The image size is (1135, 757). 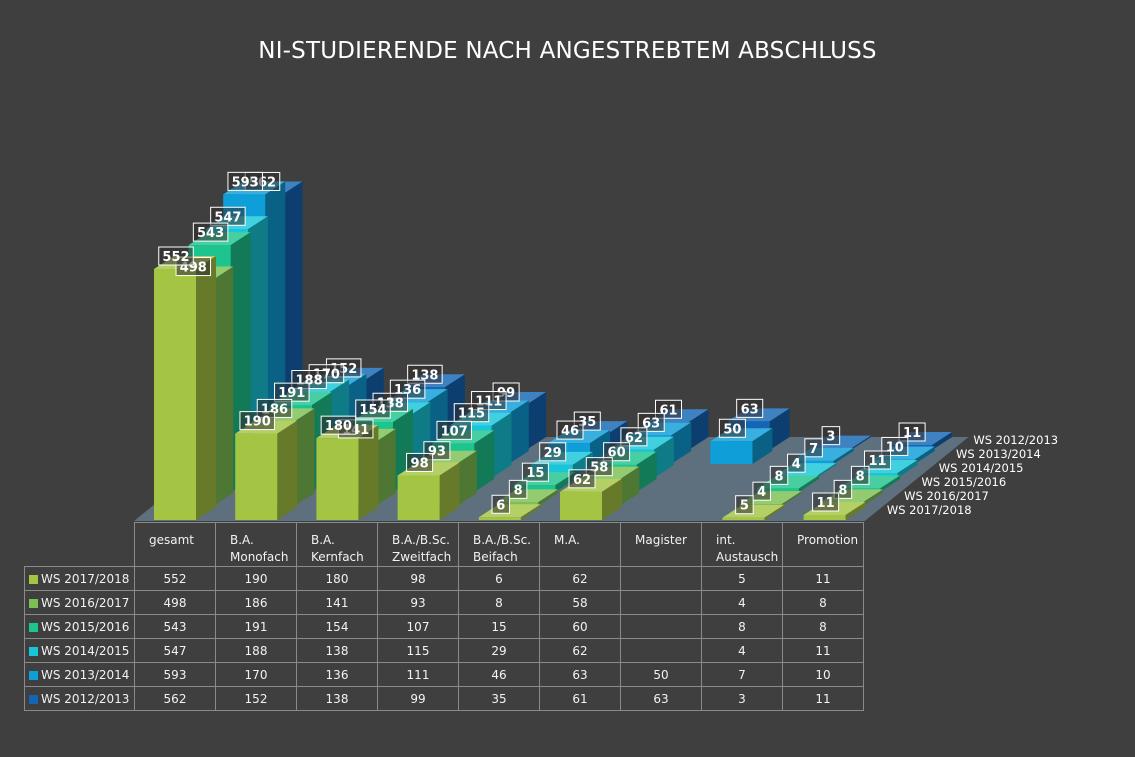 What do you see at coordinates (582, 480) in the screenshot?
I see `svg-text: 62` at bounding box center [582, 480].